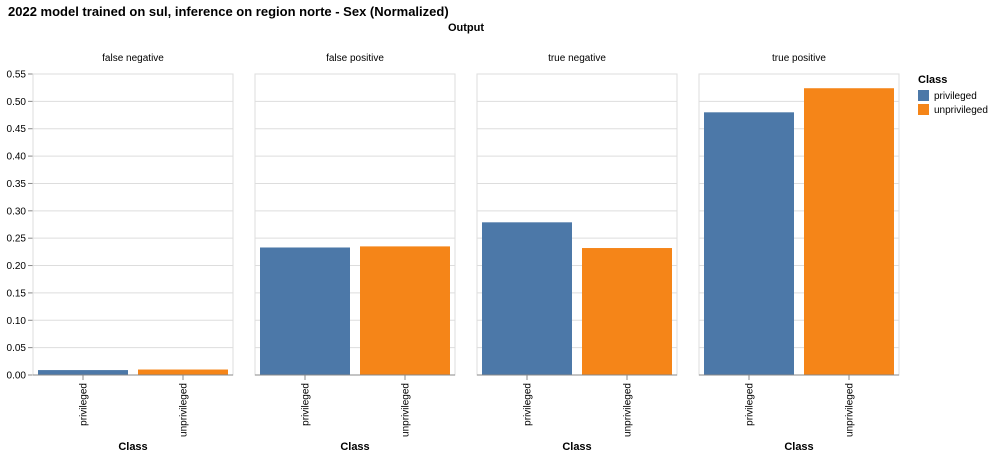 This screenshot has width=993, height=456. Describe the element at coordinates (17, 211) in the screenshot. I see `y-tick-label: 0.30` at that location.